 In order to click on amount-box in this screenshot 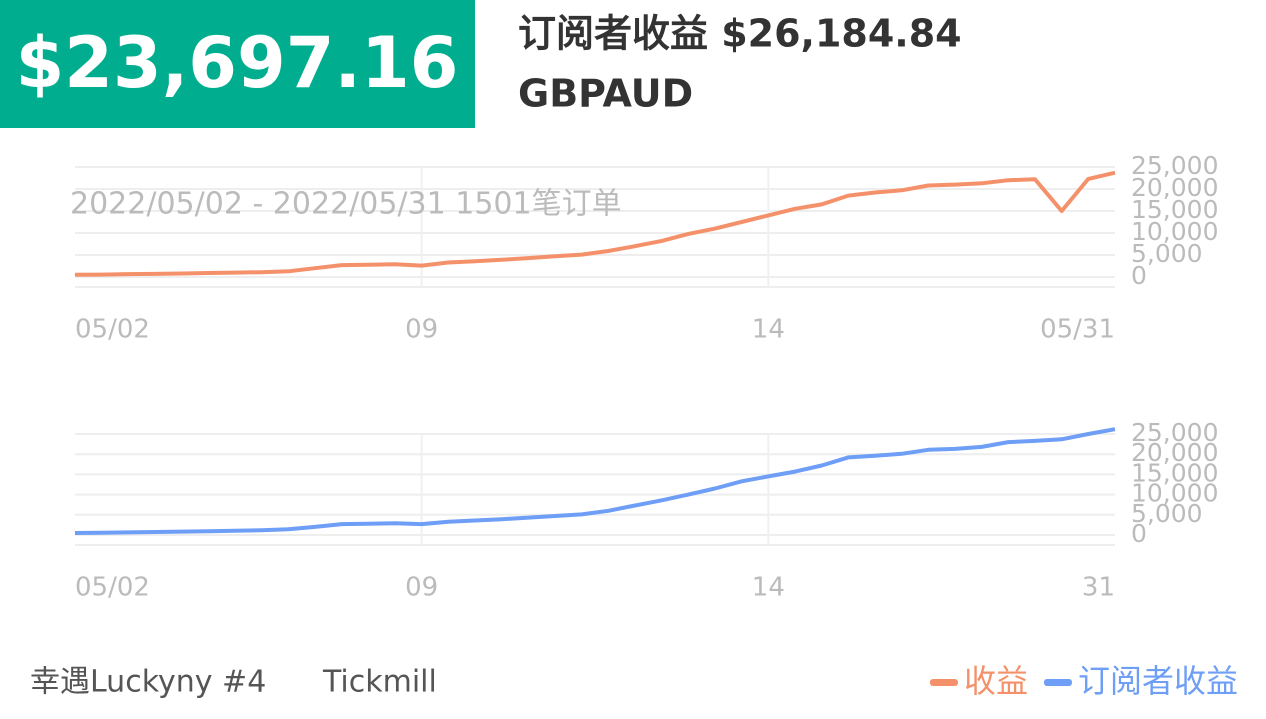, I will do `click(237, 64)`.